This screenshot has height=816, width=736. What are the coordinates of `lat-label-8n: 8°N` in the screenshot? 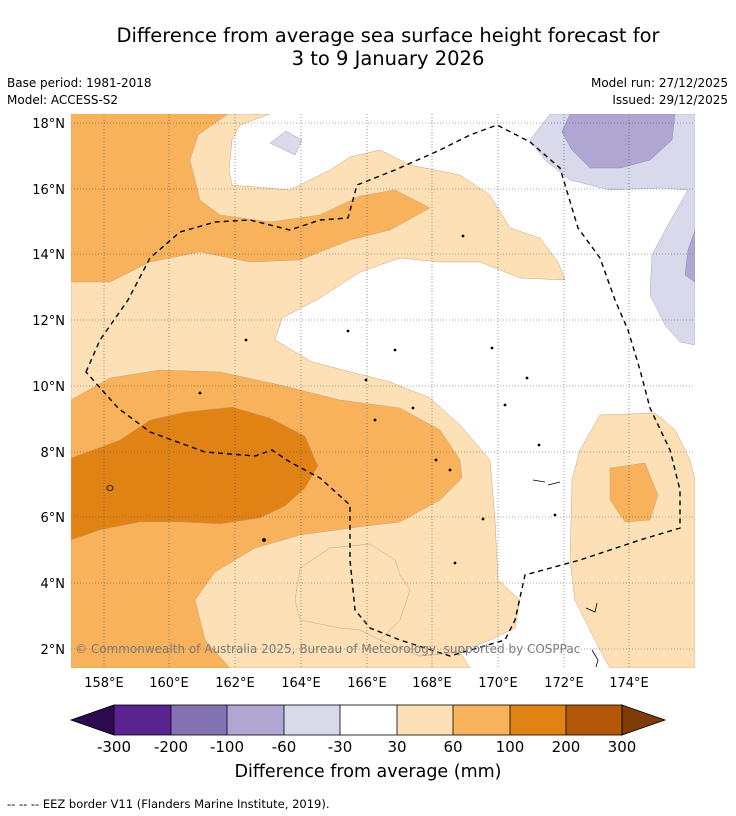 It's located at (53, 453).